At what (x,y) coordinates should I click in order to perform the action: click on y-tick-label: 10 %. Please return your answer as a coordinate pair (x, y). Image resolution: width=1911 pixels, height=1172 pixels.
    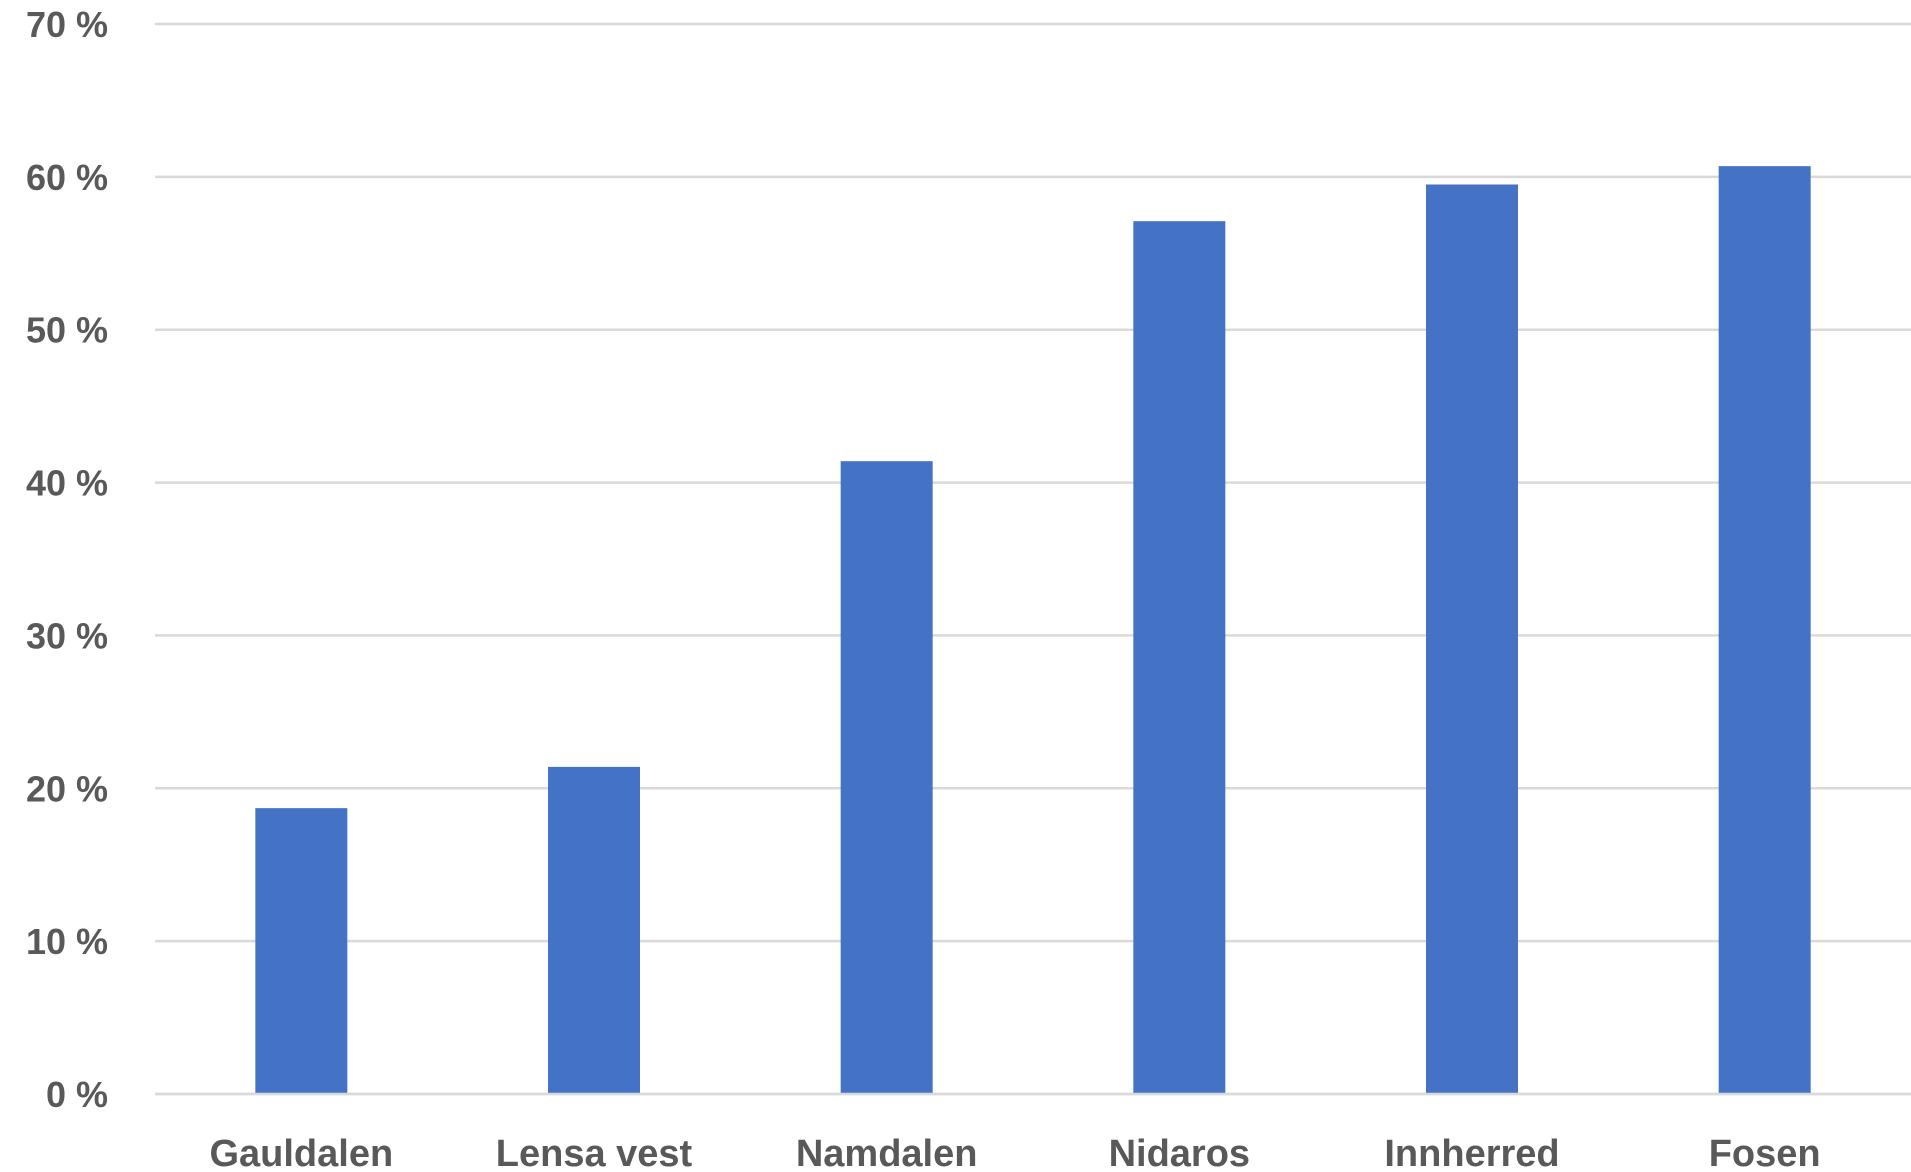
    Looking at the image, I should click on (67, 941).